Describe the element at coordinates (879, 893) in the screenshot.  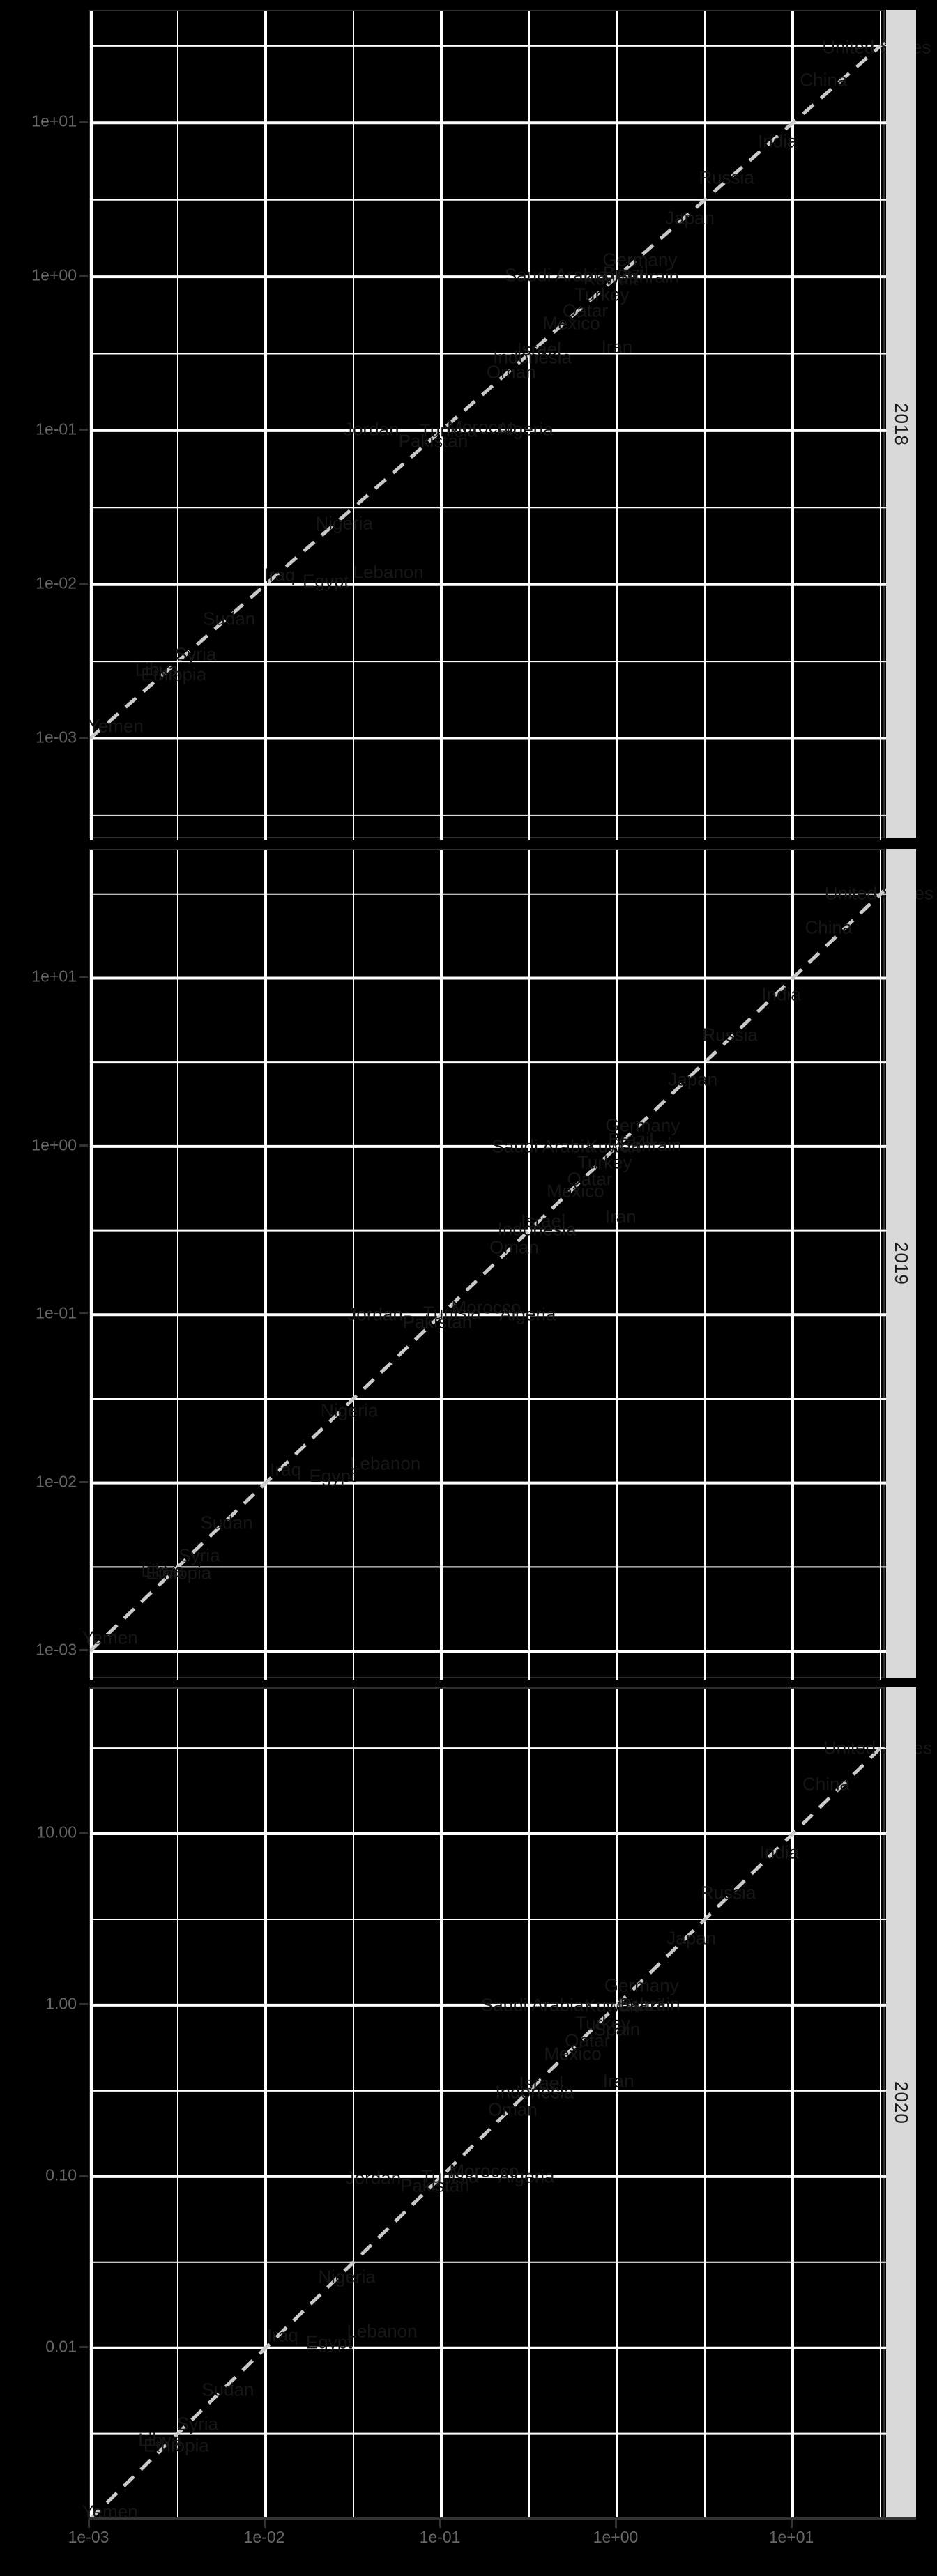
I see `country-point-label: United States` at that location.